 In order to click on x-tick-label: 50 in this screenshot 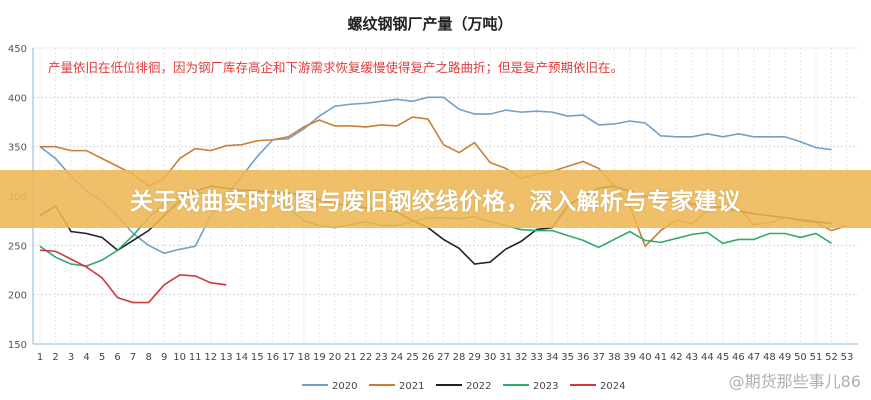, I will do `click(800, 357)`.